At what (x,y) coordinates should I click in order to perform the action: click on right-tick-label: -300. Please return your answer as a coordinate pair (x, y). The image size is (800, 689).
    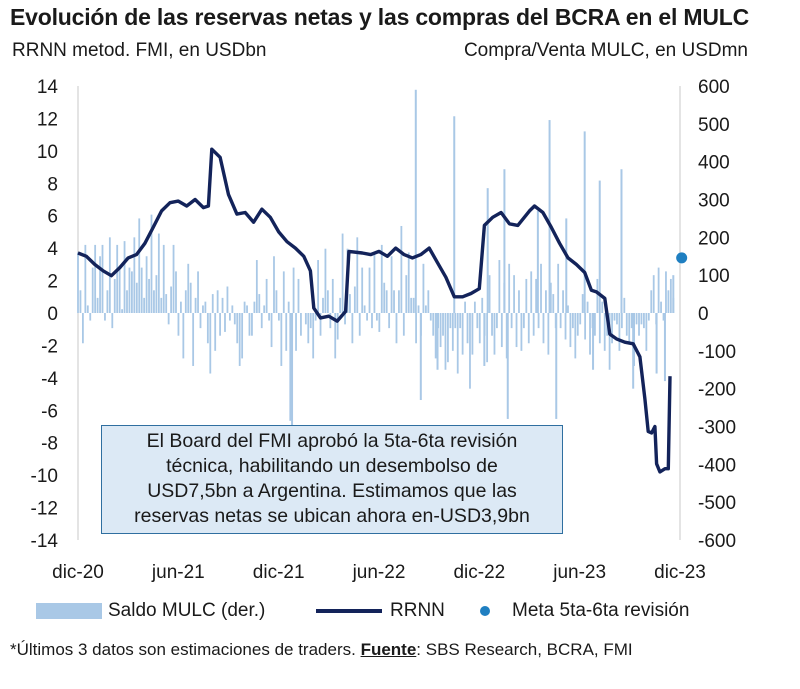
    Looking at the image, I should click on (717, 428).